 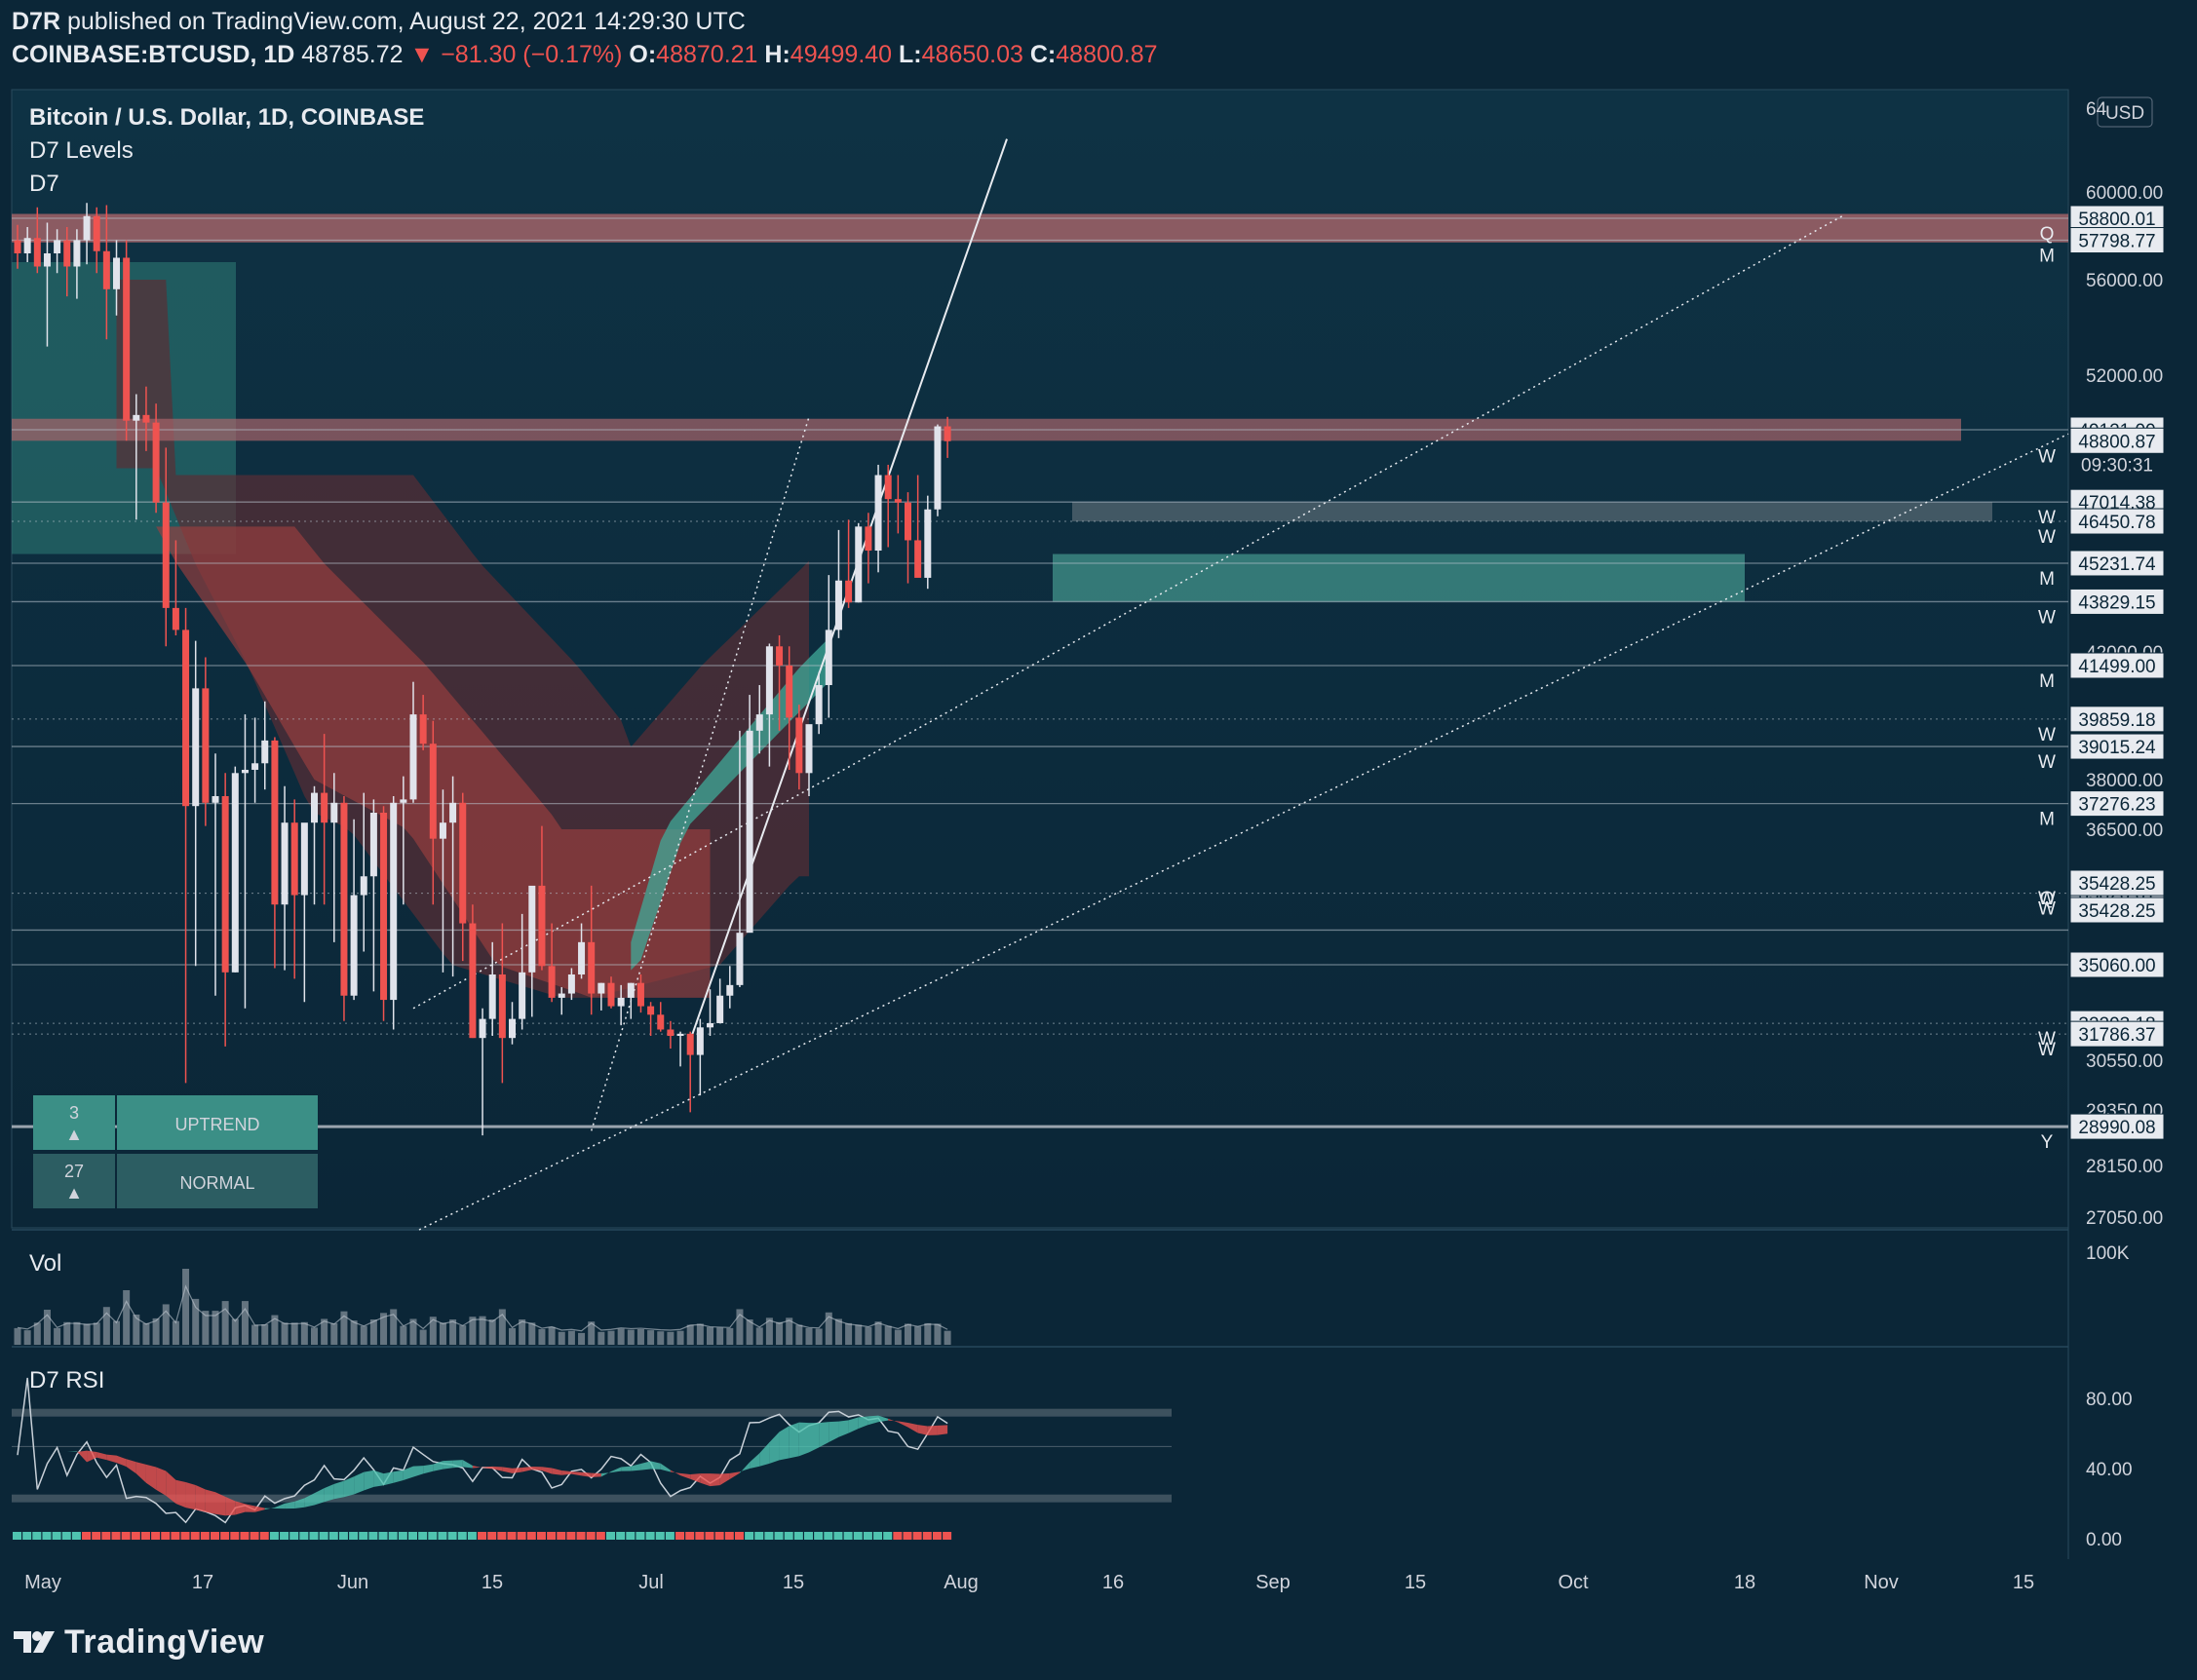 I want to click on volume-series, so click(x=482, y=1307).